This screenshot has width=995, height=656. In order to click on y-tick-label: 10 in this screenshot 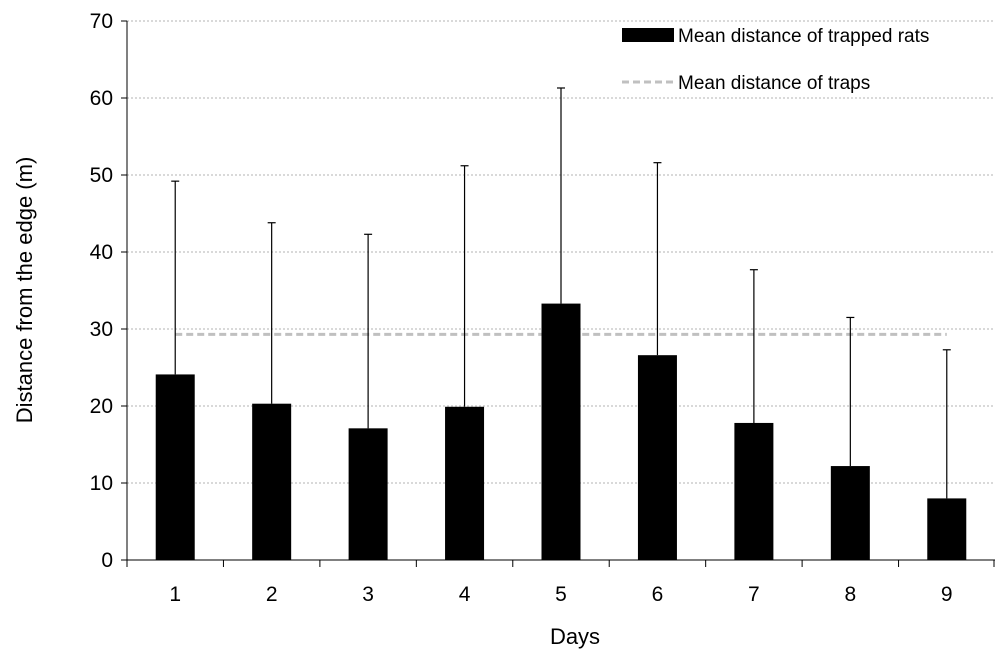, I will do `click(101, 483)`.